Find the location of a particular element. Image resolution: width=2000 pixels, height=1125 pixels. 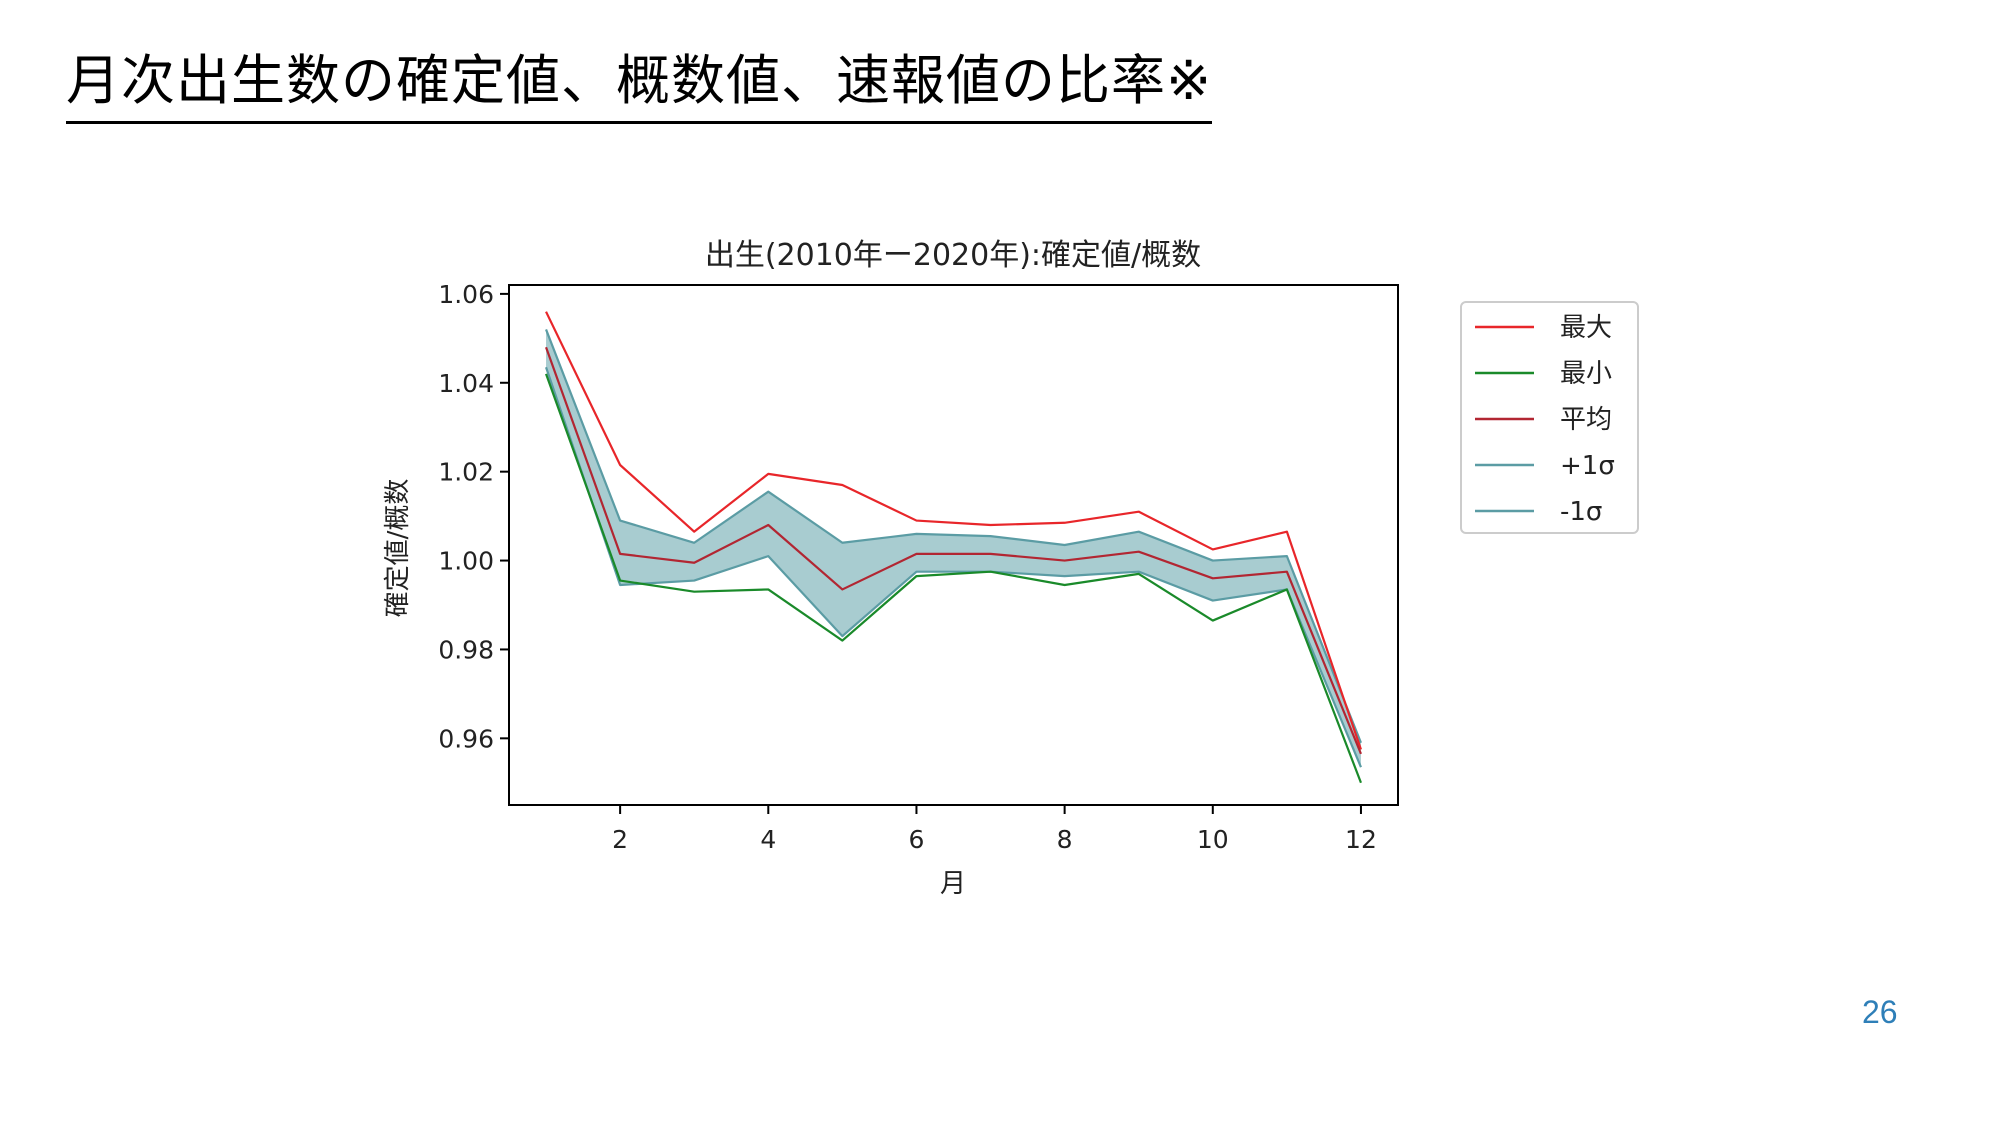

y-tick-label: 1.00 is located at coordinates (466, 561).